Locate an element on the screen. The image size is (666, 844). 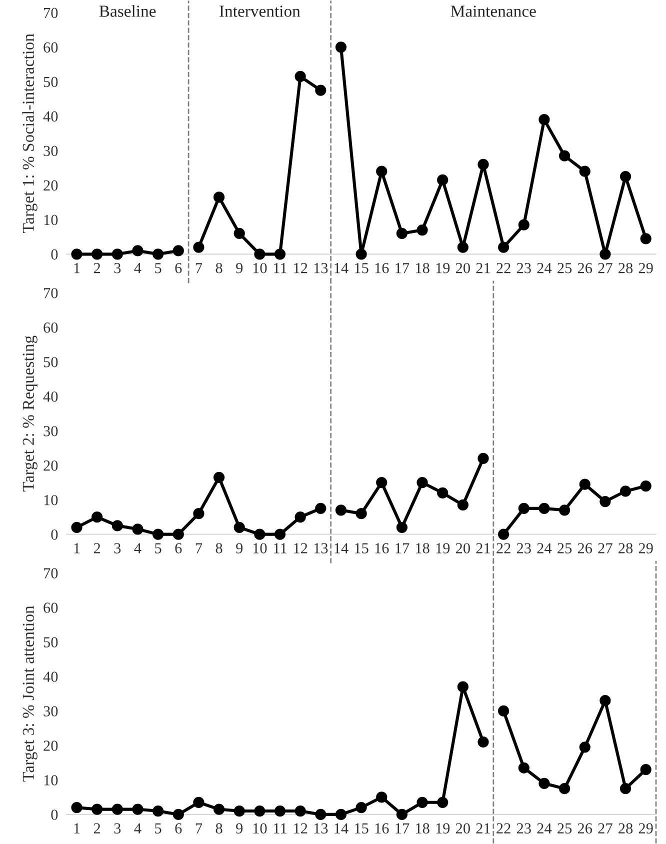
y-tick-label: 50 is located at coordinates (51, 642).